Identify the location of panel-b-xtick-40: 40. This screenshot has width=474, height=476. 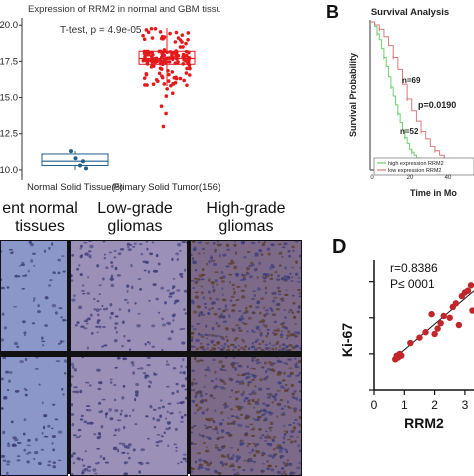
(448, 178).